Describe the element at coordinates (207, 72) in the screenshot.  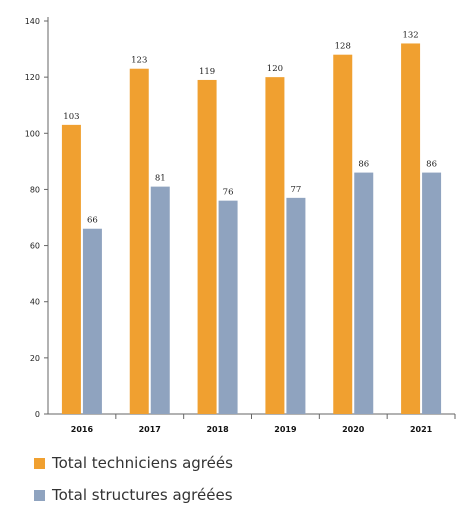
I see `data-label: 119` at that location.